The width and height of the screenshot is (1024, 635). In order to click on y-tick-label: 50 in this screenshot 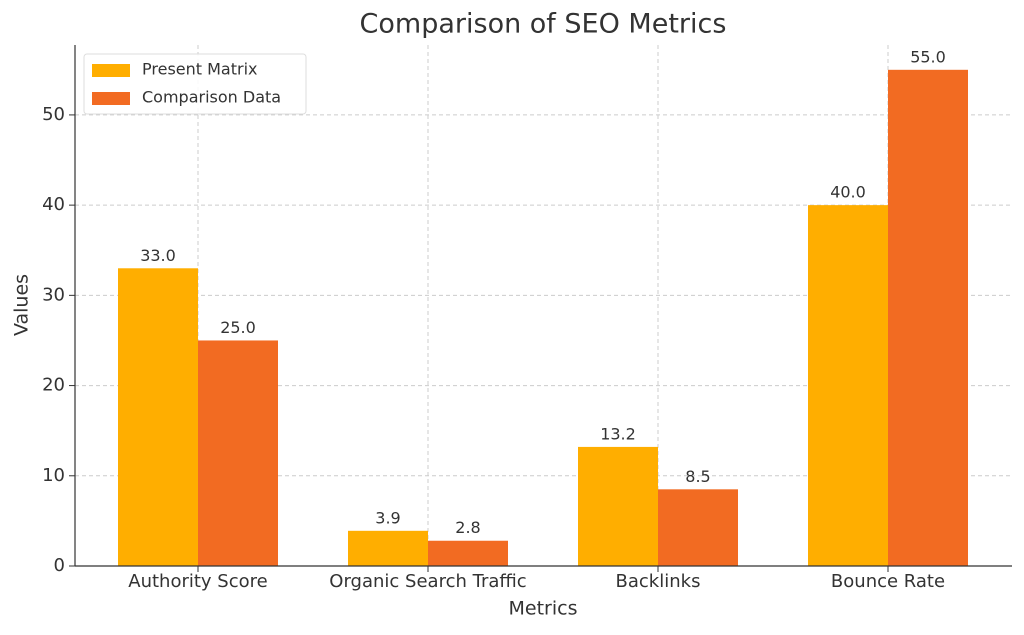, I will do `click(53, 114)`.